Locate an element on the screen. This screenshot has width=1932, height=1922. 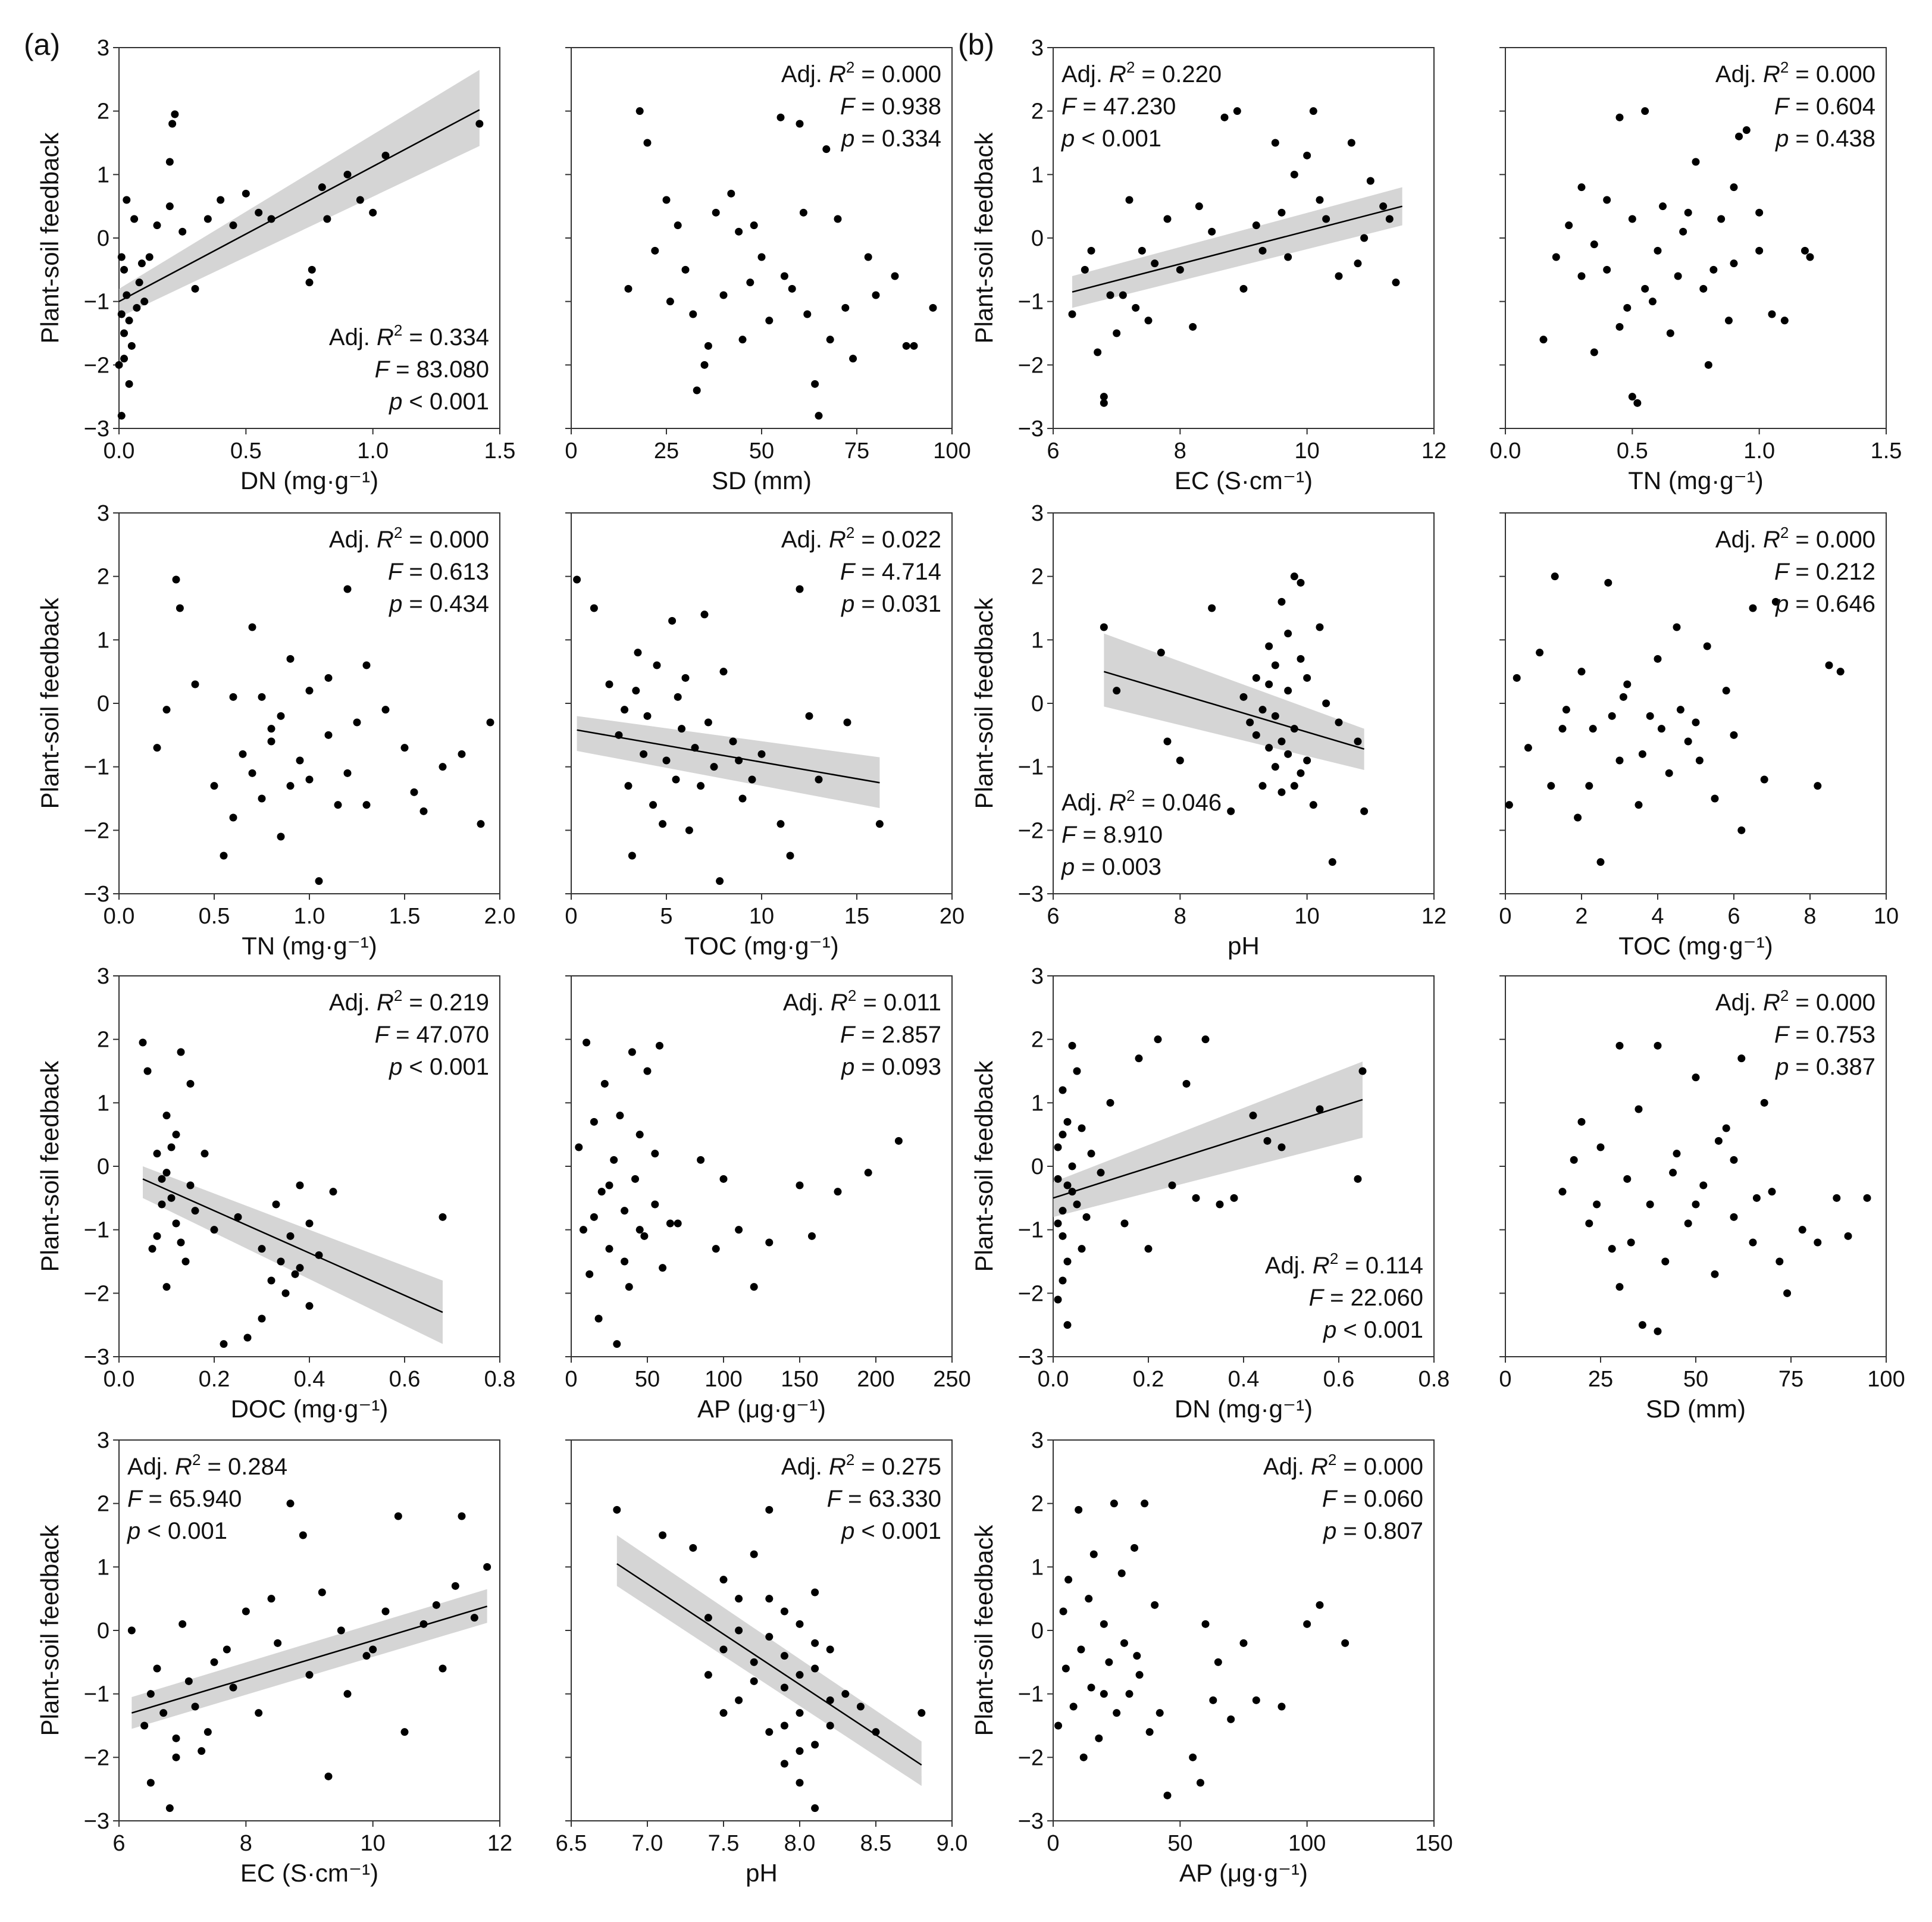
stat-p: p = 0.807 is located at coordinates (1373, 1531).